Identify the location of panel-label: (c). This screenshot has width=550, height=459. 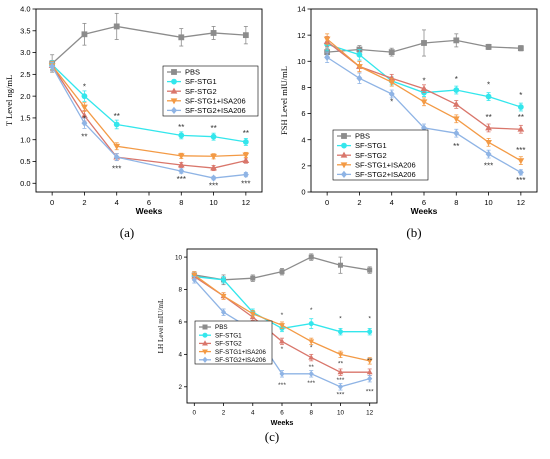
(272, 436).